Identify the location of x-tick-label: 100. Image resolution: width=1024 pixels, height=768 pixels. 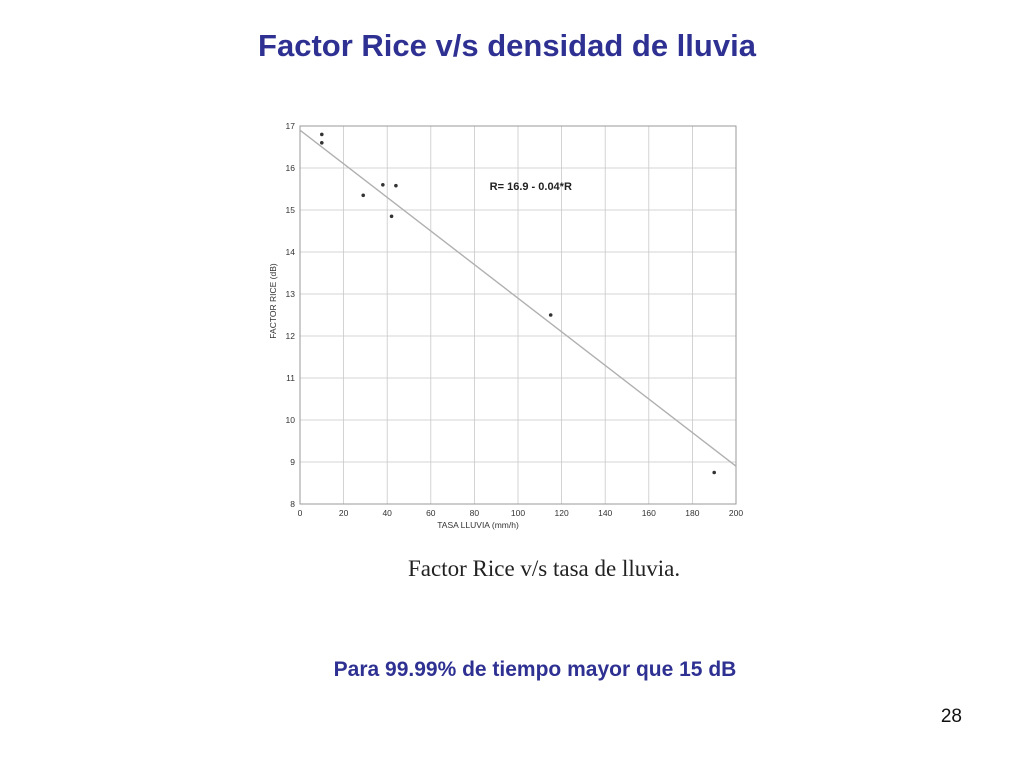
(518, 513).